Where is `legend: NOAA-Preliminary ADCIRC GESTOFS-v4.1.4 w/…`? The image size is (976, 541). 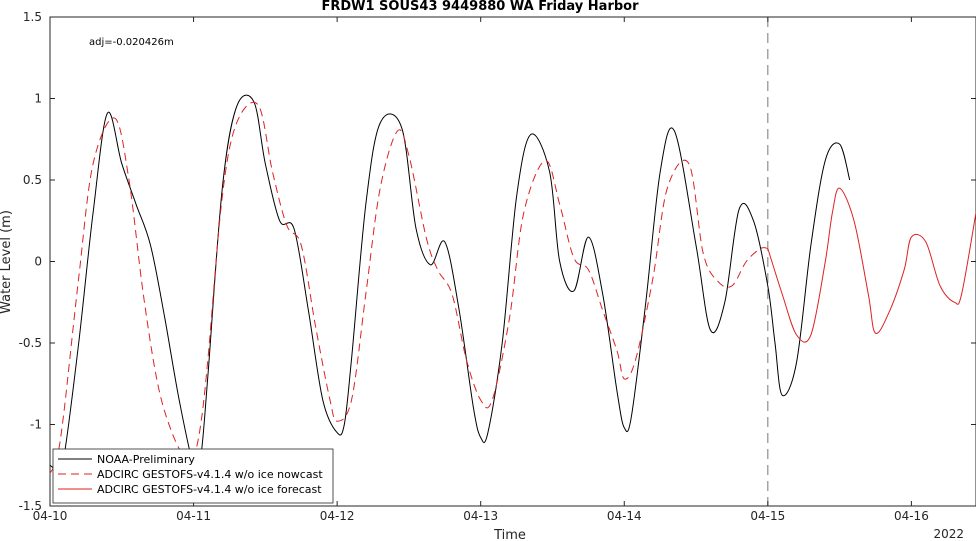
legend: NOAA-Preliminary ADCIRC GESTOFS-v4.1.4 w/… is located at coordinates (193, 476).